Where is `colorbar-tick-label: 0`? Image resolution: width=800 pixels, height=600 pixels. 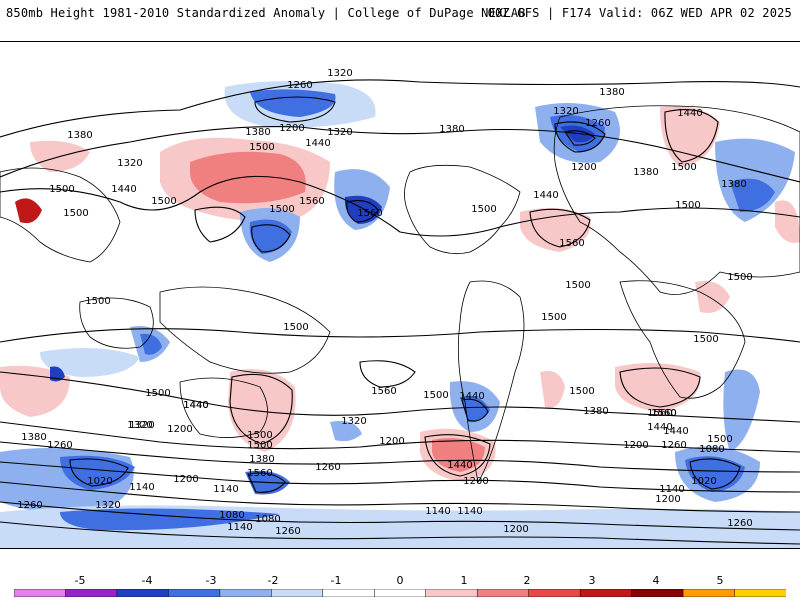 colorbar-tick-label: 0 is located at coordinates (400, 580).